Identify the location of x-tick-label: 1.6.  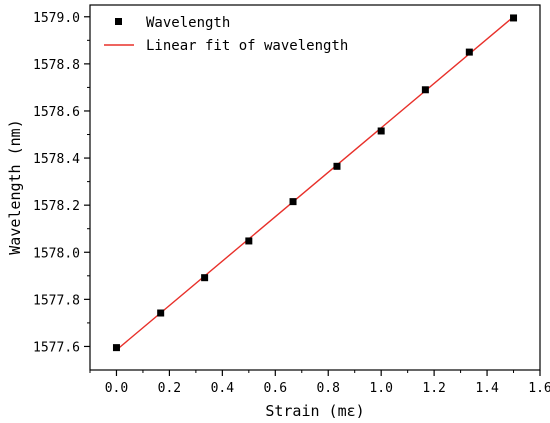
(539, 388).